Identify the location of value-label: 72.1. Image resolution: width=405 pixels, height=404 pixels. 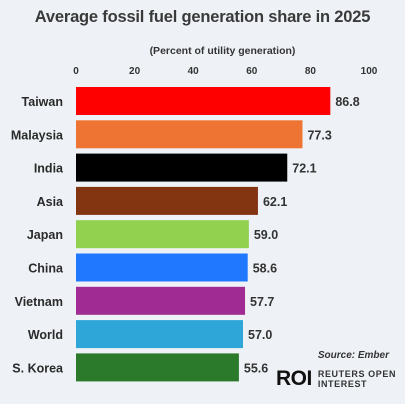
(304, 169).